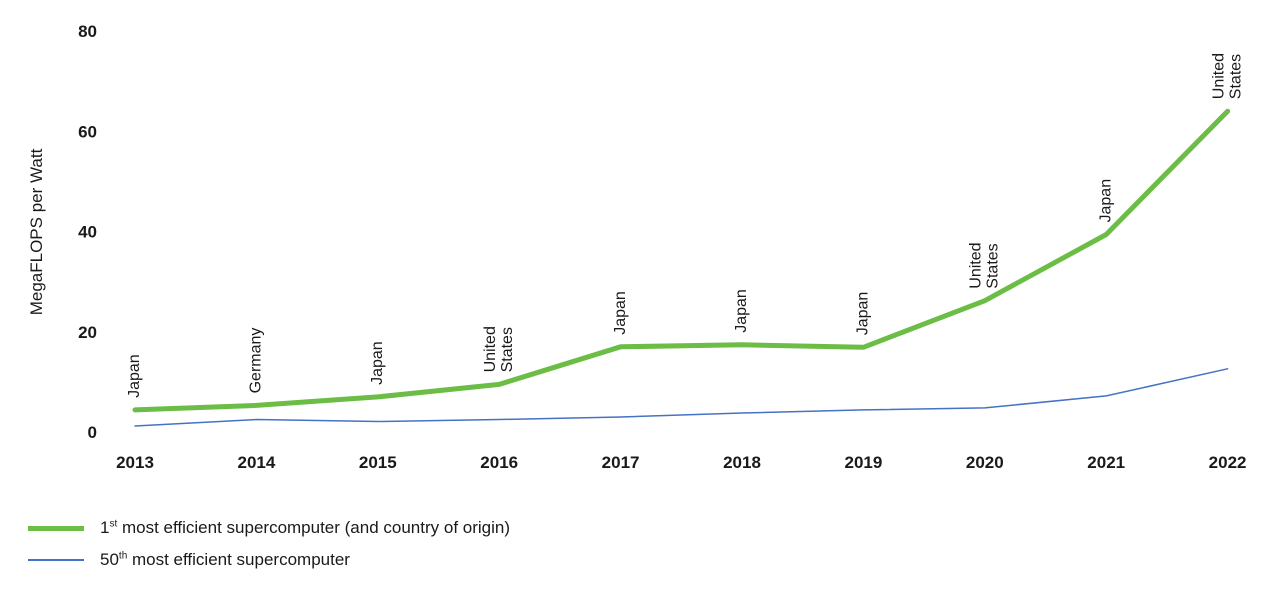 Image resolution: width=1280 pixels, height=597 pixels. What do you see at coordinates (681, 462) in the screenshot?
I see `x-axis-ticks: 2013 2014 2015 2016 2017 2018 2019 2020 2021 2022` at bounding box center [681, 462].